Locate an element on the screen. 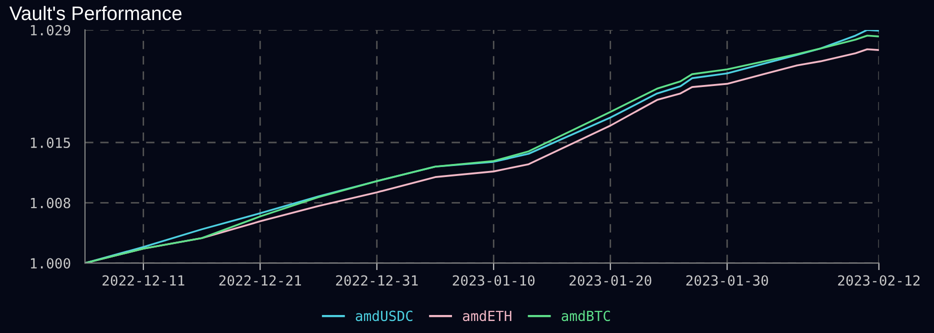 The image size is (934, 333). x-tick-label: 2023-01-10 is located at coordinates (493, 280).